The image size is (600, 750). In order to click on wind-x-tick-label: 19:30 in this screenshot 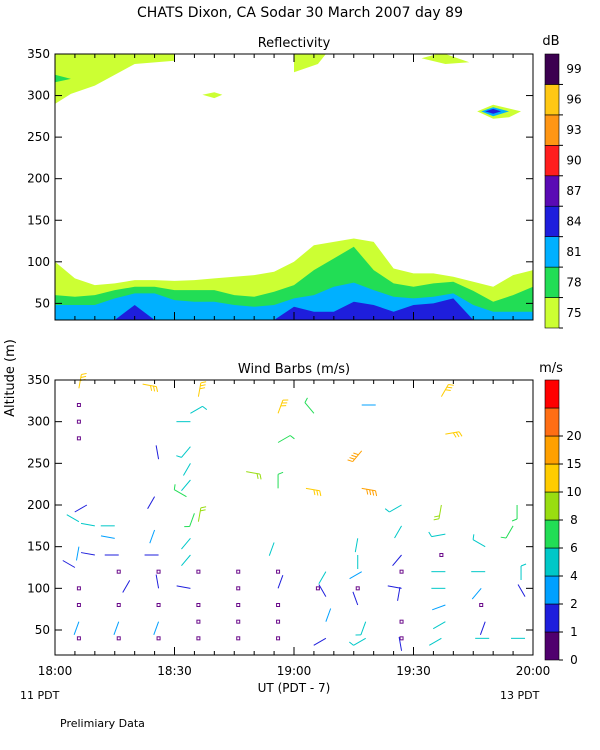, I will do `click(413, 671)`.